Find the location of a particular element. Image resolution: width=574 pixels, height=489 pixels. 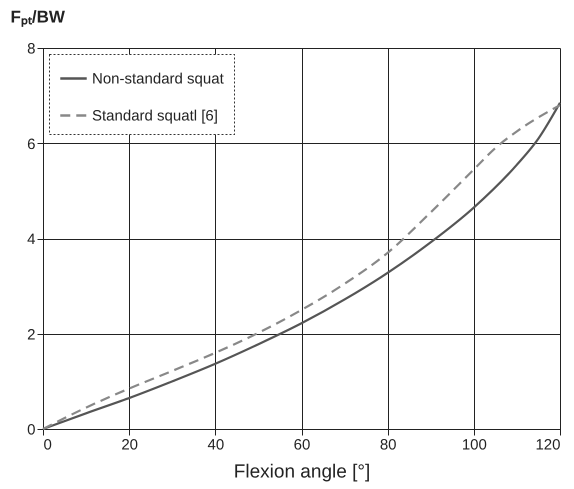

legend-label: Standard squatl [6] is located at coordinates (155, 116).